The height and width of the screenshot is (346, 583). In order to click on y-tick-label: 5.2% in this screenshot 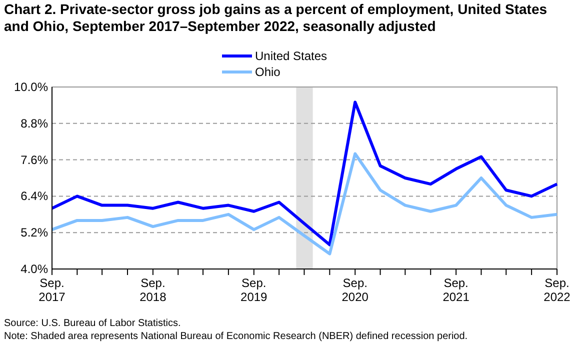, I will do `click(34, 233)`.